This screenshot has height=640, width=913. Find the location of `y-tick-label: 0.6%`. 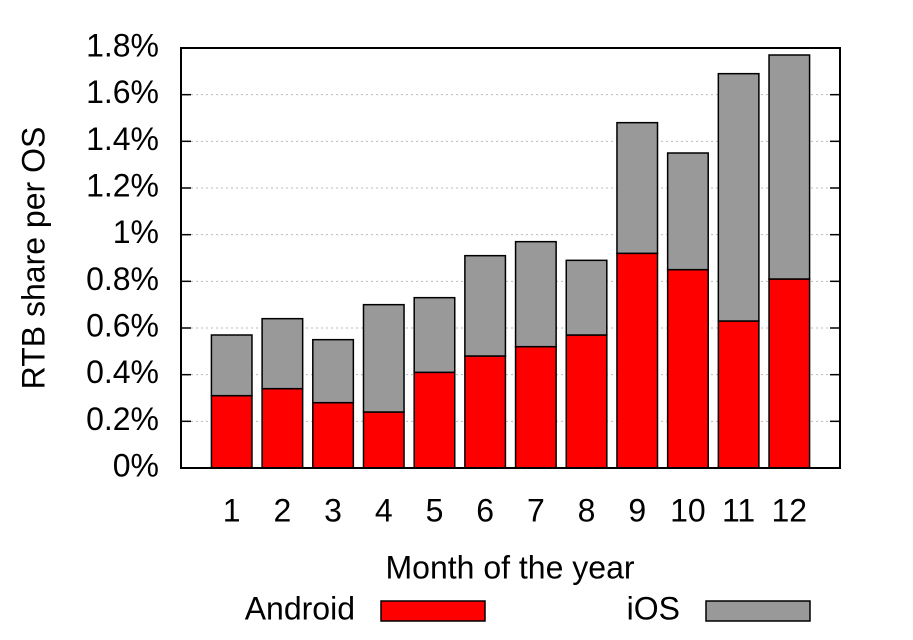

y-tick-label: 0.6% is located at coordinates (122, 325).